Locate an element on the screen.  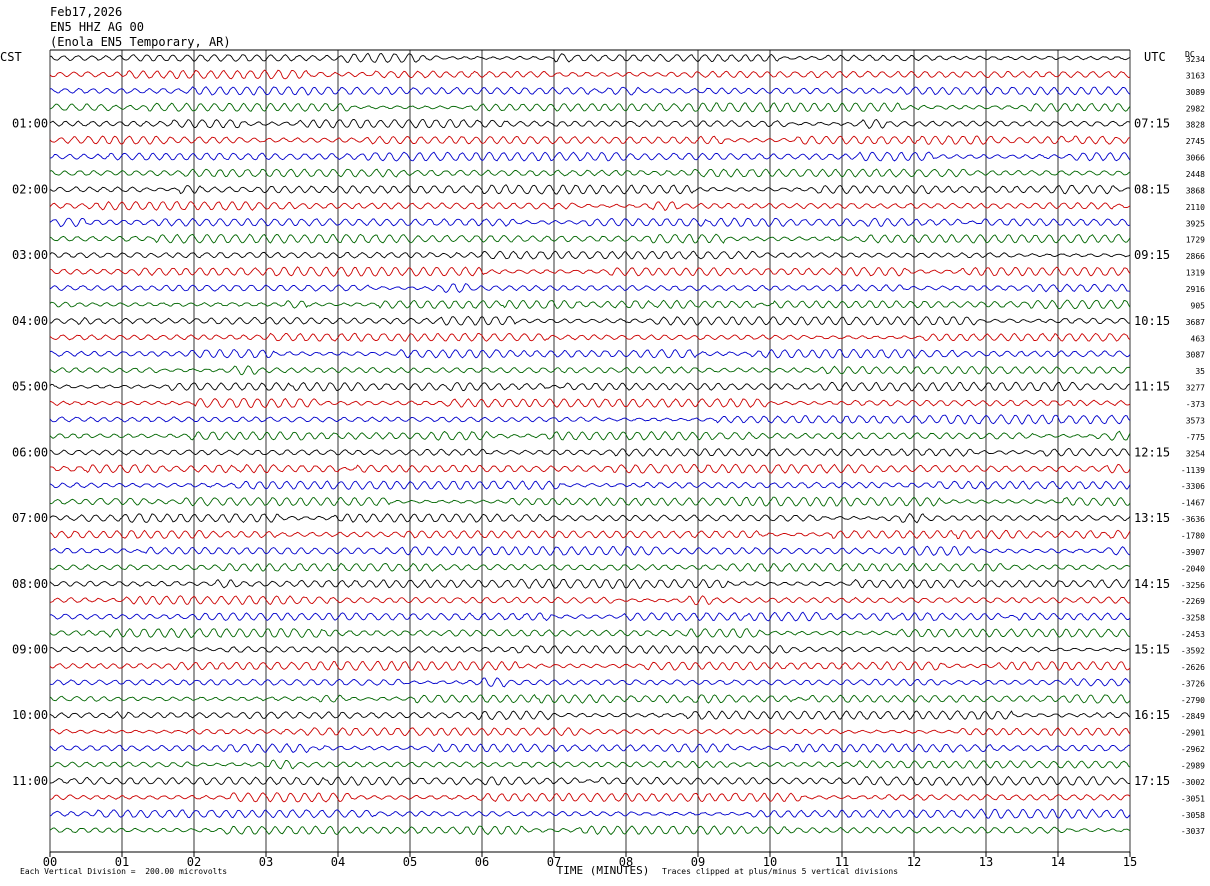
dc-offset-label: 1319 is located at coordinates (1195, 273).